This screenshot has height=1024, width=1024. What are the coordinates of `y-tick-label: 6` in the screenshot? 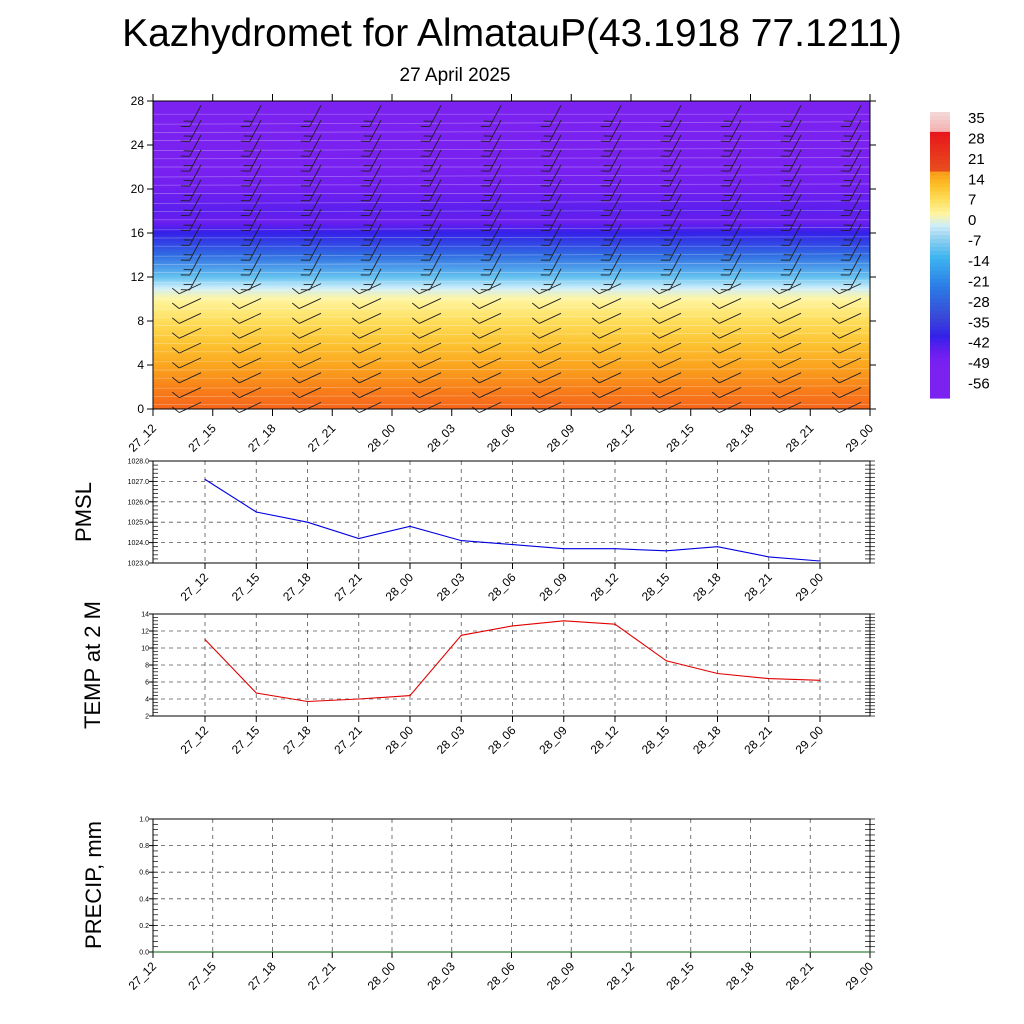 It's located at (147, 683).